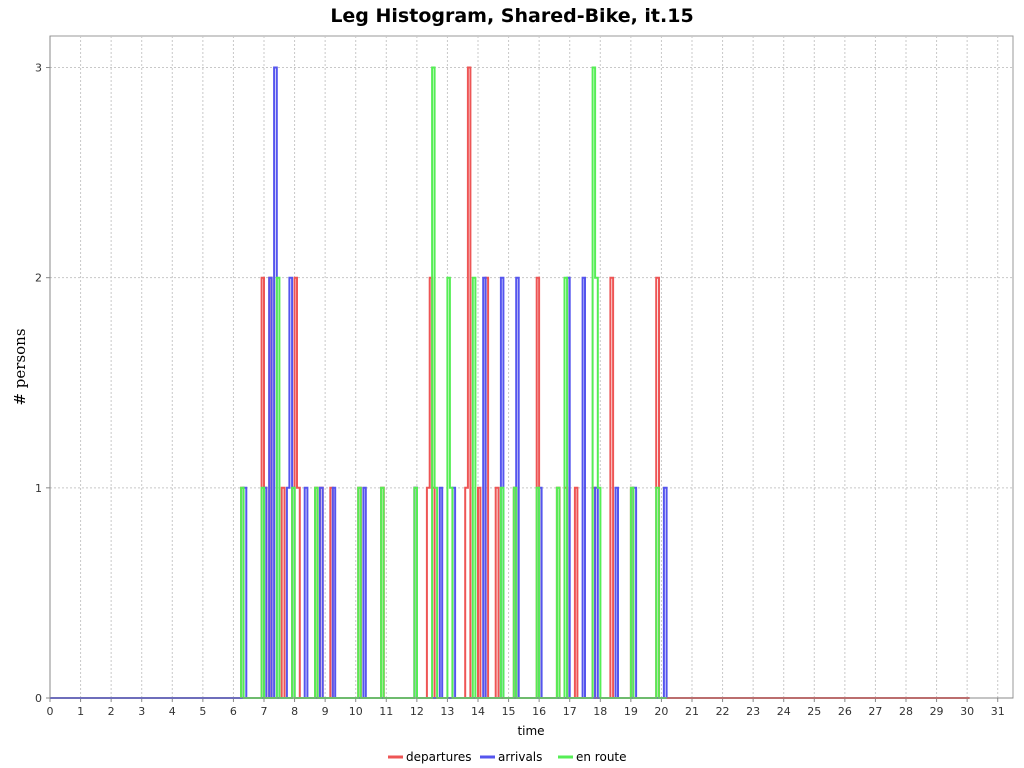 This screenshot has width=1024, height=768. Describe the element at coordinates (967, 711) in the screenshot. I see `x-tick-label: 30` at that location.